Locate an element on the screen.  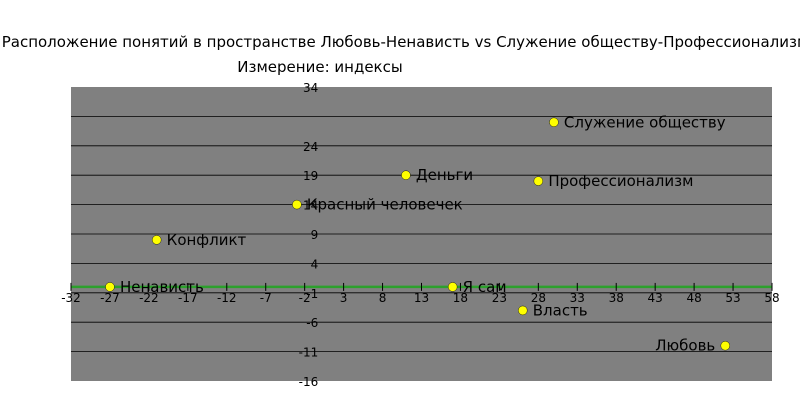
y-tick-label: 24 is located at coordinates (310, 147).